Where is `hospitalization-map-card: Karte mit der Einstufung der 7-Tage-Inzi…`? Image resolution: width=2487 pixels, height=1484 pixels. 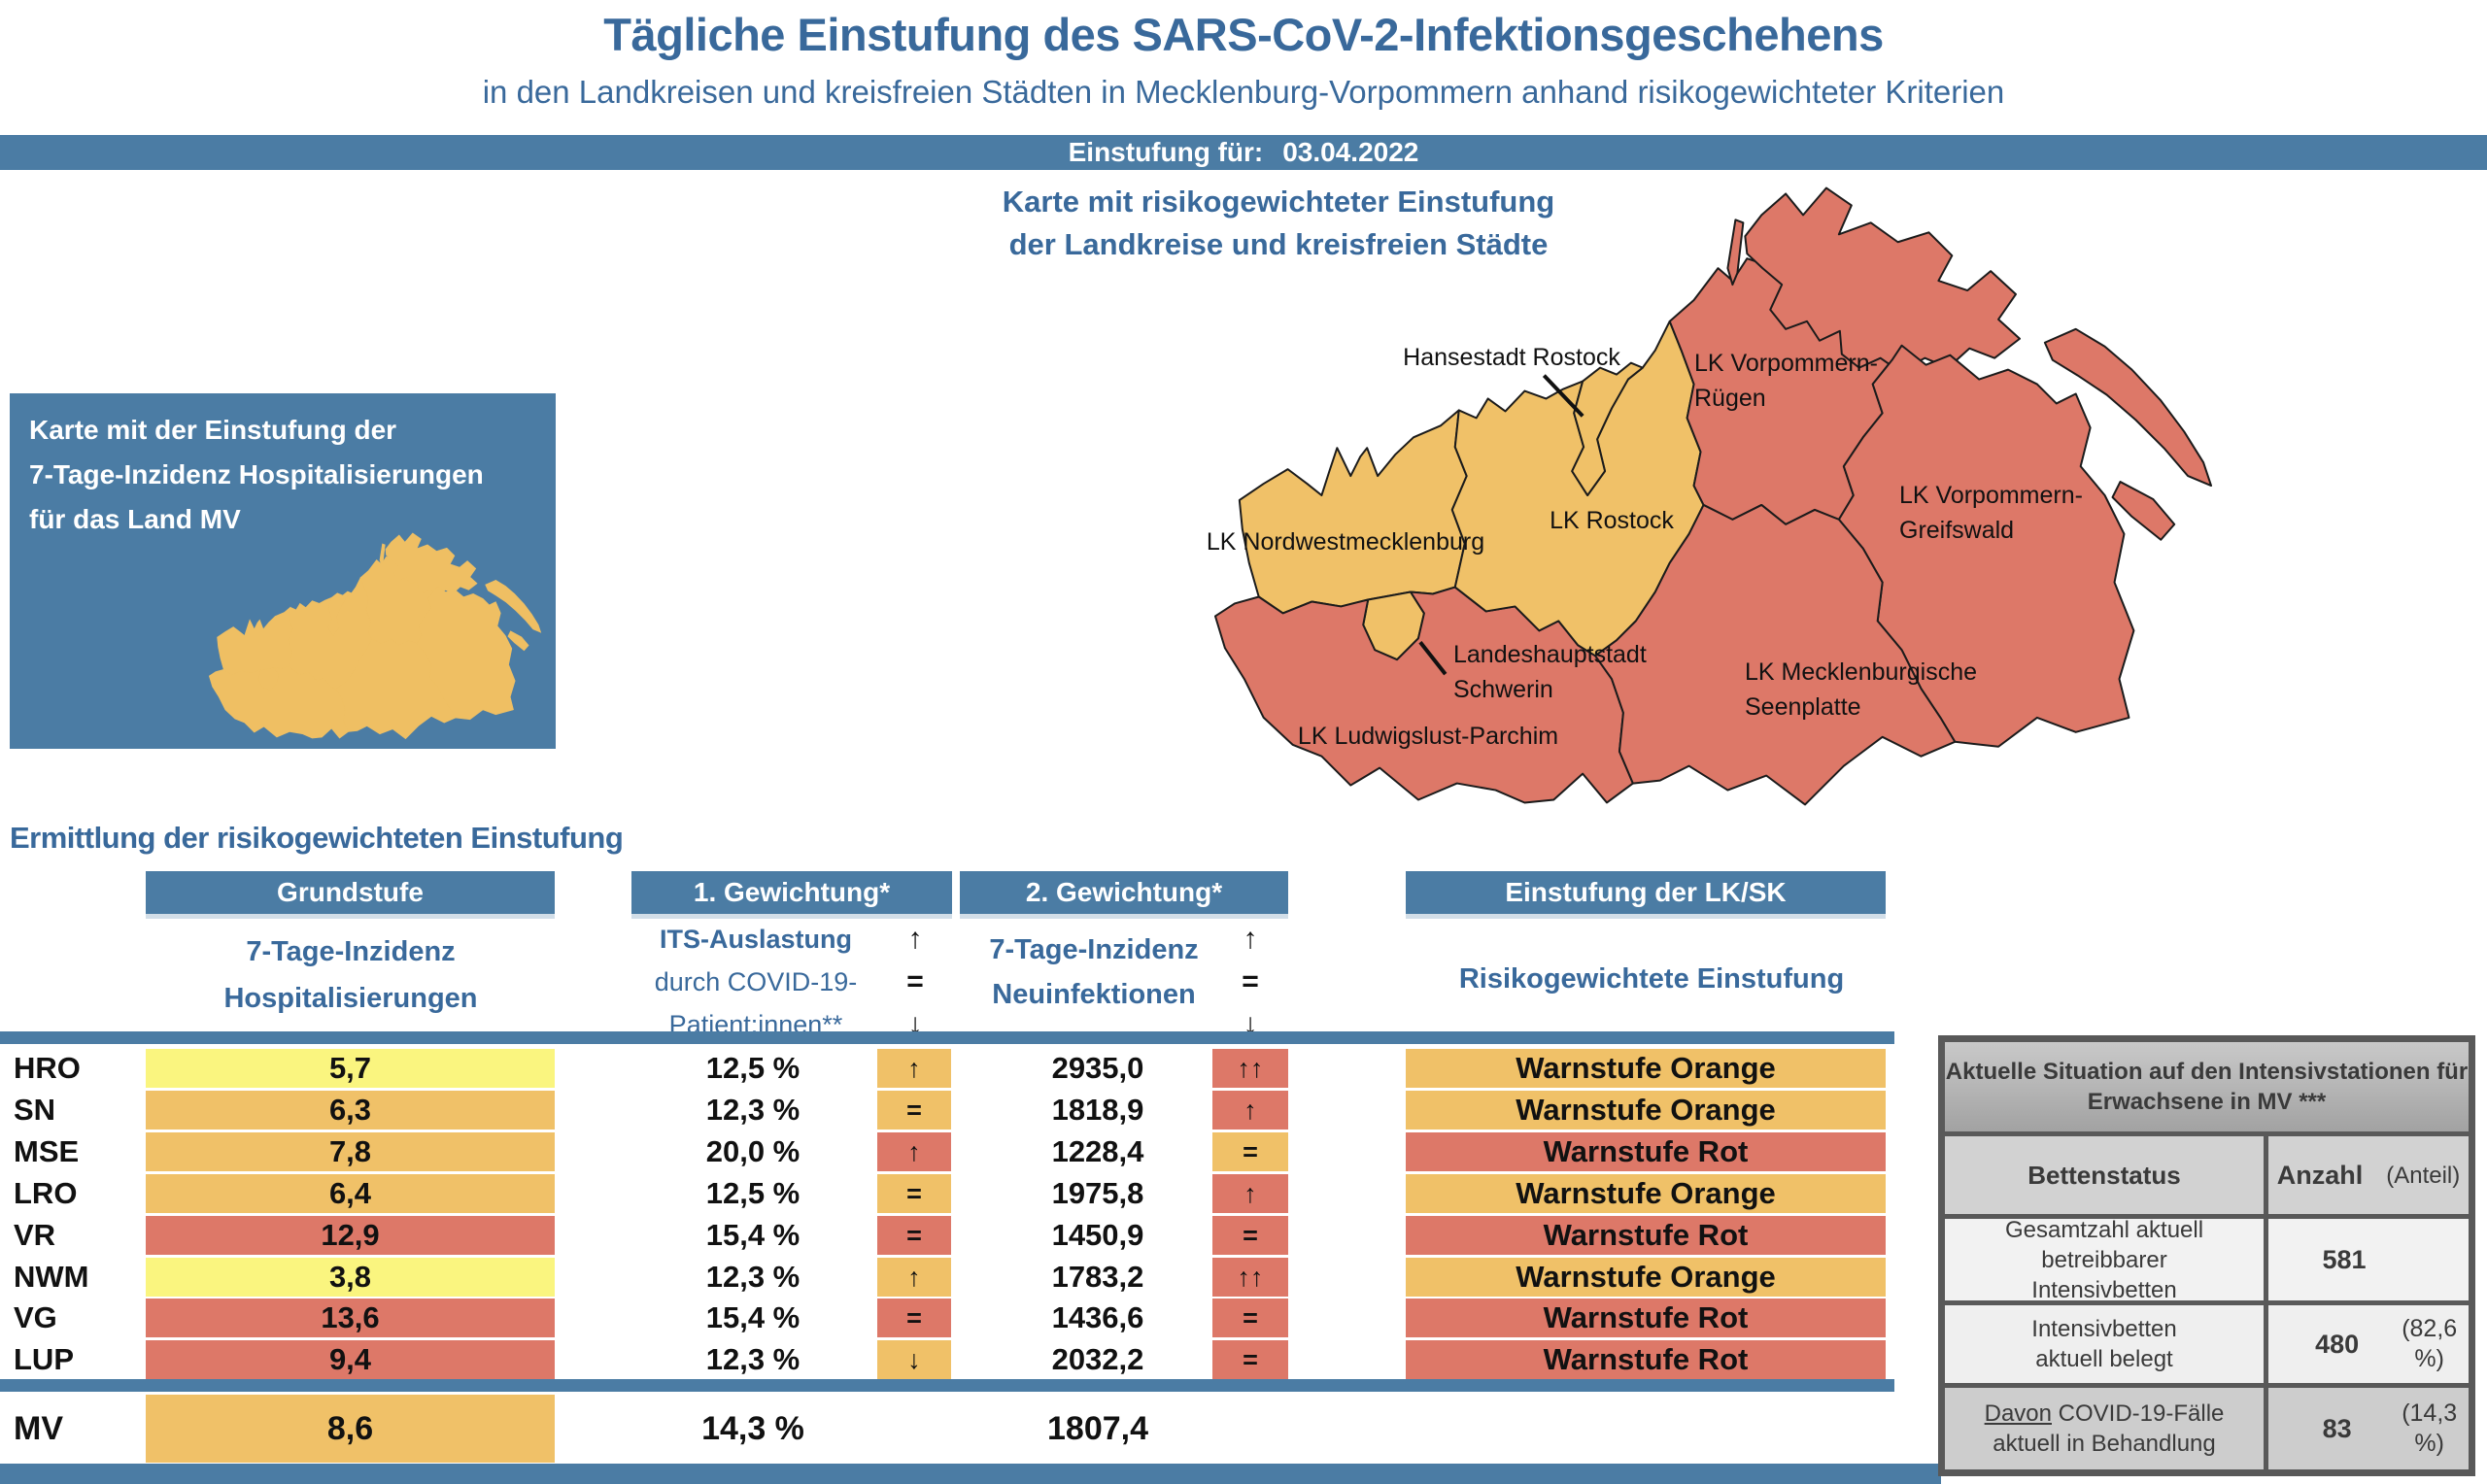
hospitalization-map-card: Karte mit der Einstufung der 7-Tage-Inzi… is located at coordinates (283, 571).